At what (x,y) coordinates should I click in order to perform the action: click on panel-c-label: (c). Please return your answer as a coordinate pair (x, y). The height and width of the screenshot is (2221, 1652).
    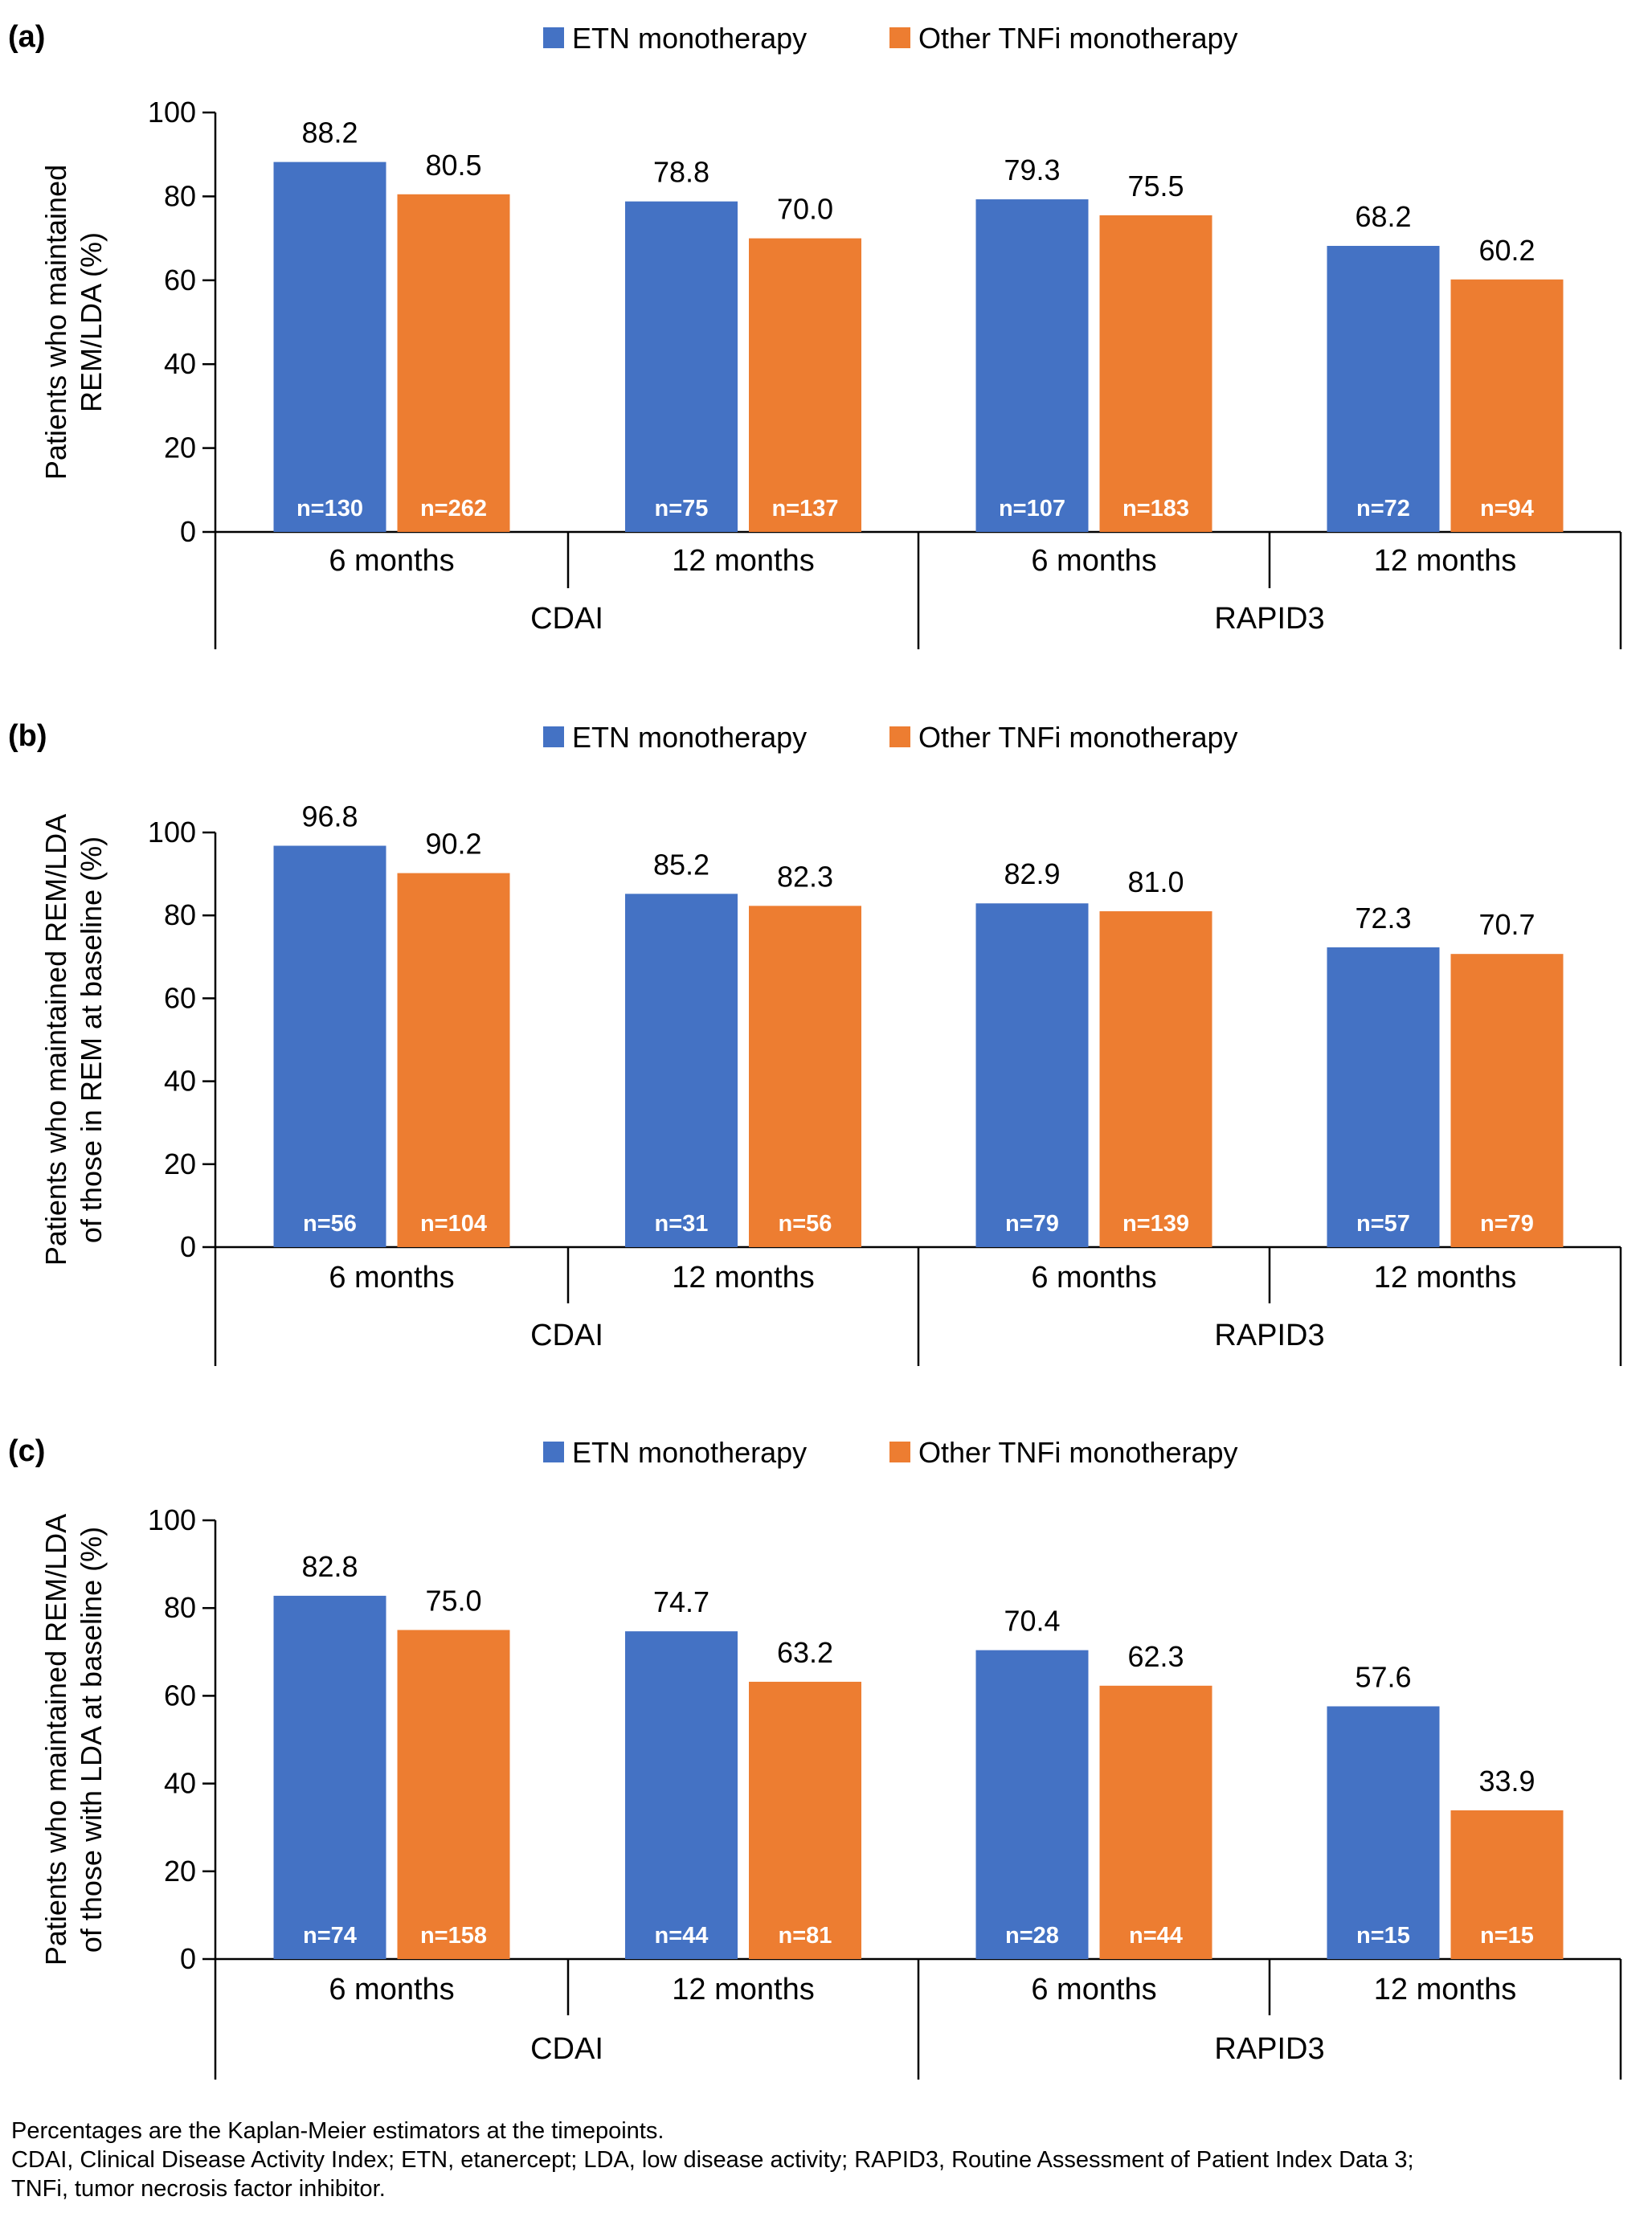
    Looking at the image, I should click on (27, 1451).